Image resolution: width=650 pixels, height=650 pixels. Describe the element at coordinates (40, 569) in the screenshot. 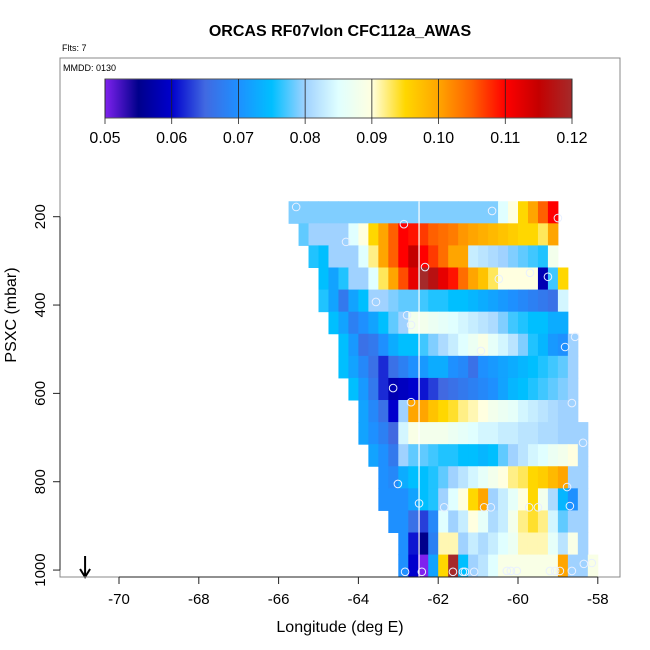

I see `y-tick-label: 1000` at that location.